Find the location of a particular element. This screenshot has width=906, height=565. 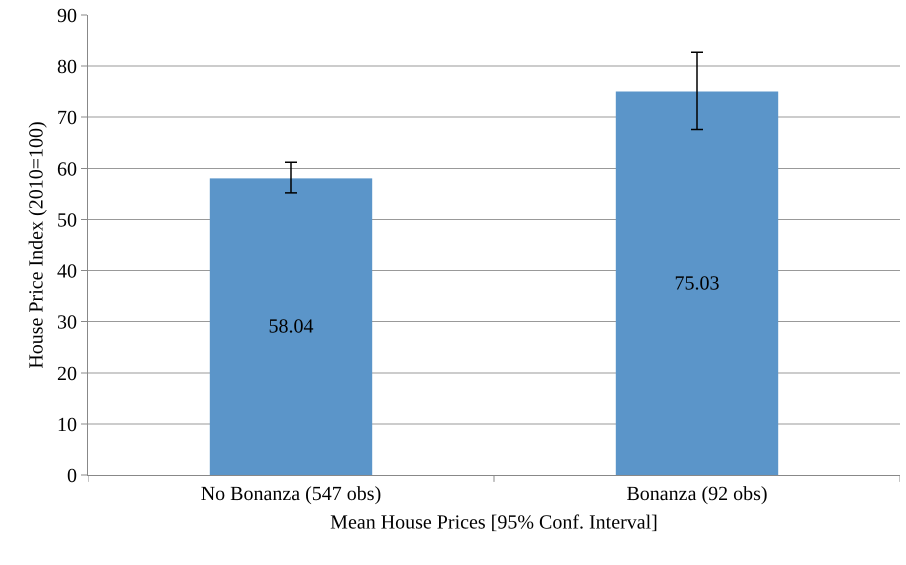

y-tick-label: 80 is located at coordinates (67, 67).